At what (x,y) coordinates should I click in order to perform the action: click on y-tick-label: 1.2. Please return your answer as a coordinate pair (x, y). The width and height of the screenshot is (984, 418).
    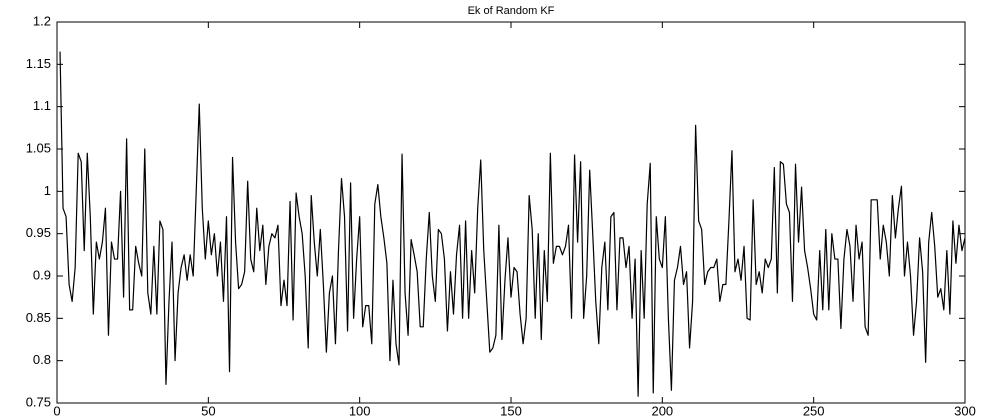
    Looking at the image, I should click on (42, 20).